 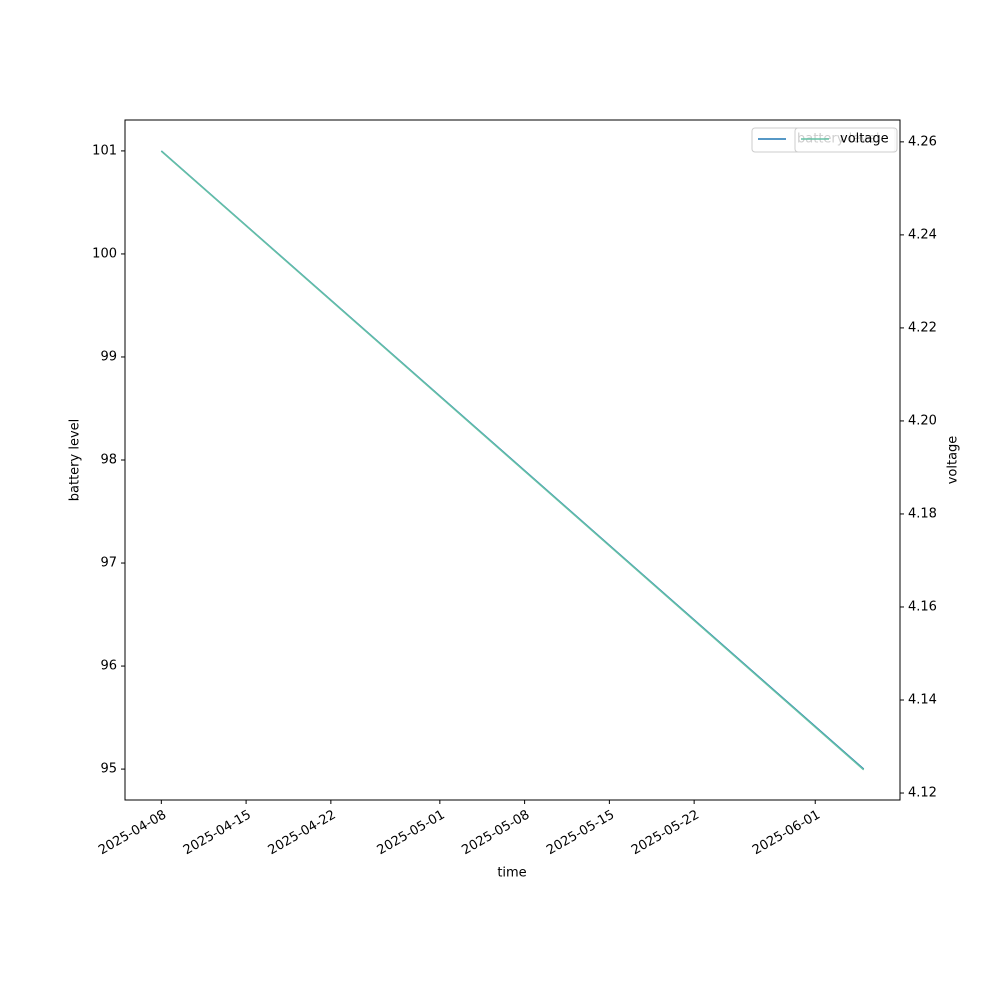 What do you see at coordinates (411, 833) in the screenshot?
I see `x-tick-label: 2025-05-01` at bounding box center [411, 833].